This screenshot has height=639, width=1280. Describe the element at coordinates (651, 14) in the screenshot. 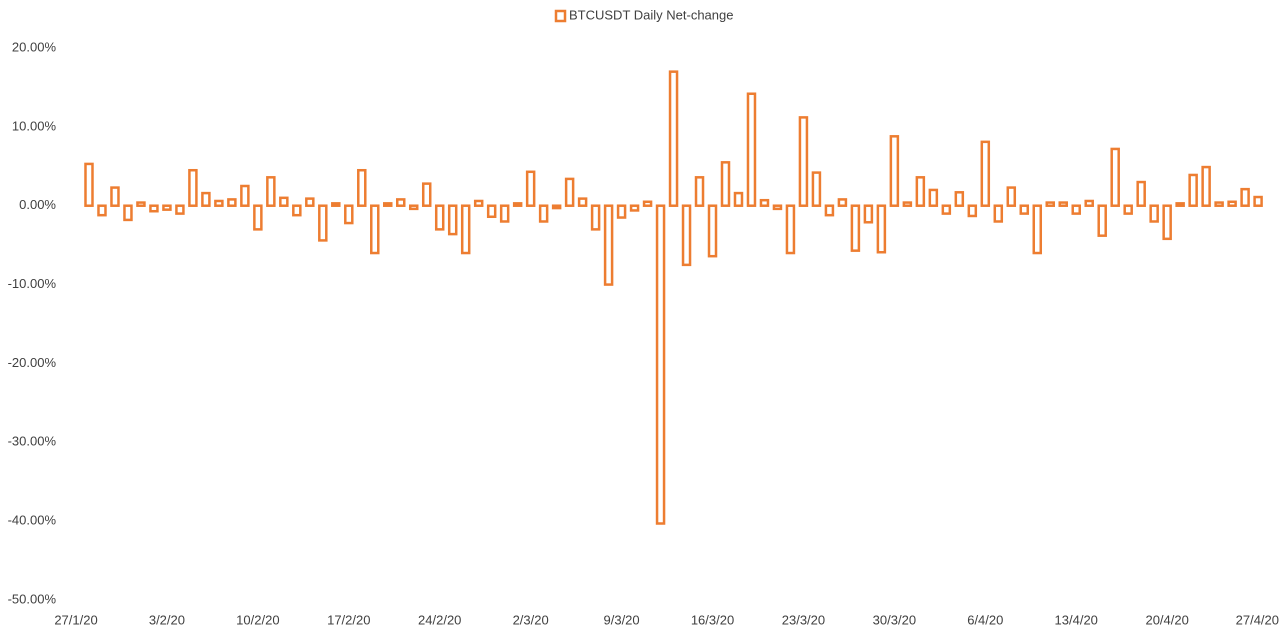

I see `legend-label: BTCUSDT Daily Net-change` at that location.